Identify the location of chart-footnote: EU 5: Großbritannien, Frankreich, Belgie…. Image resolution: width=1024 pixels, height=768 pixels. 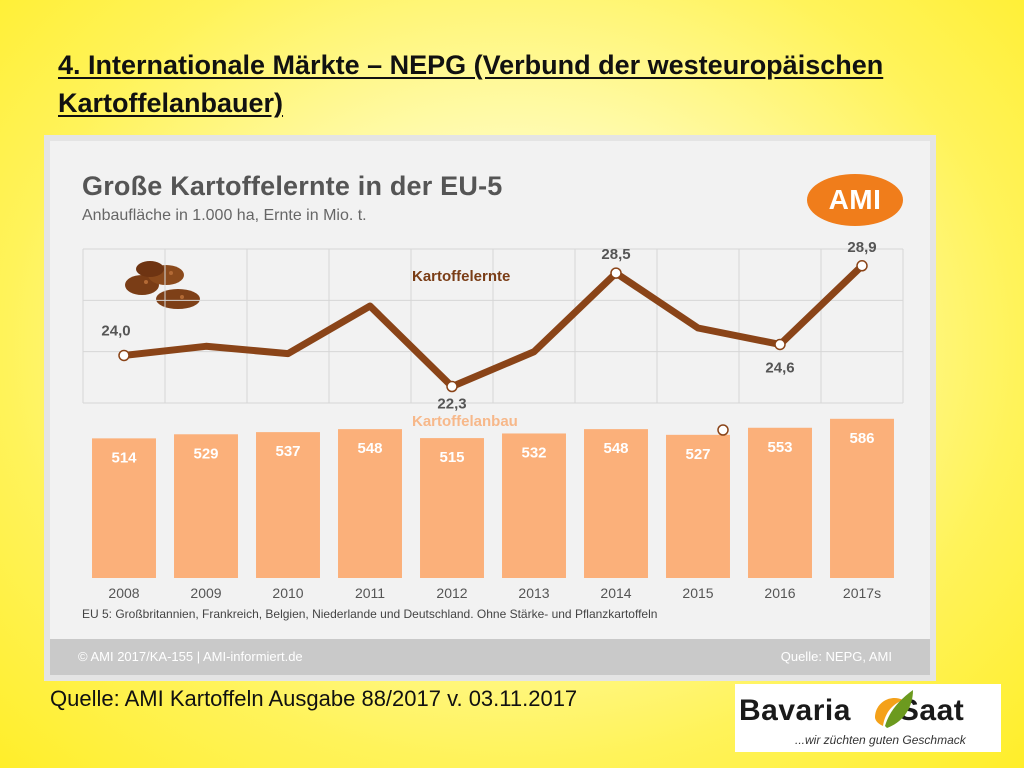
(370, 614).